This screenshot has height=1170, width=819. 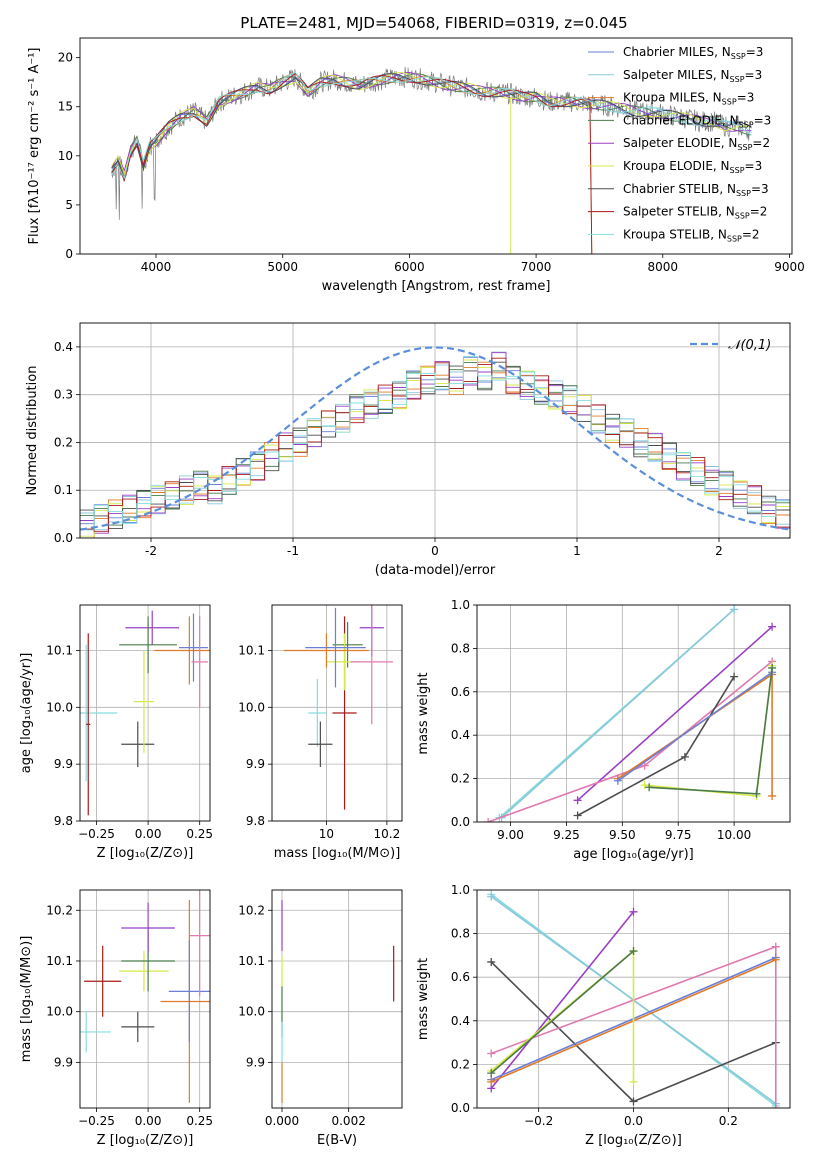 What do you see at coordinates (59, 707) in the screenshot?
I see `y-tick-label: 10.0` at bounding box center [59, 707].